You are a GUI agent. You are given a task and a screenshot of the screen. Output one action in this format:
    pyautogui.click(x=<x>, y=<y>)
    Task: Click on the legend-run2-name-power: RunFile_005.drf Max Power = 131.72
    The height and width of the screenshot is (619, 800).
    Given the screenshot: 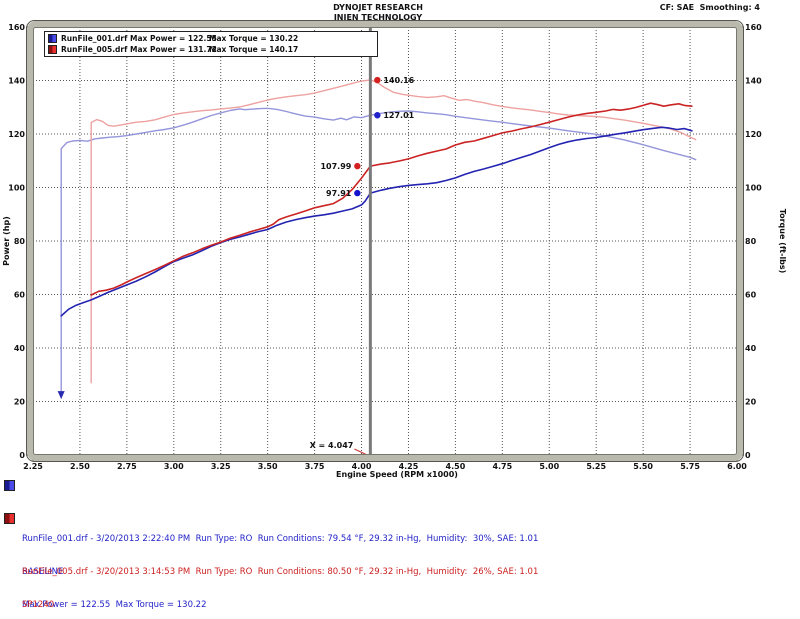 What is the action you would take?
    pyautogui.click(x=139, y=49)
    